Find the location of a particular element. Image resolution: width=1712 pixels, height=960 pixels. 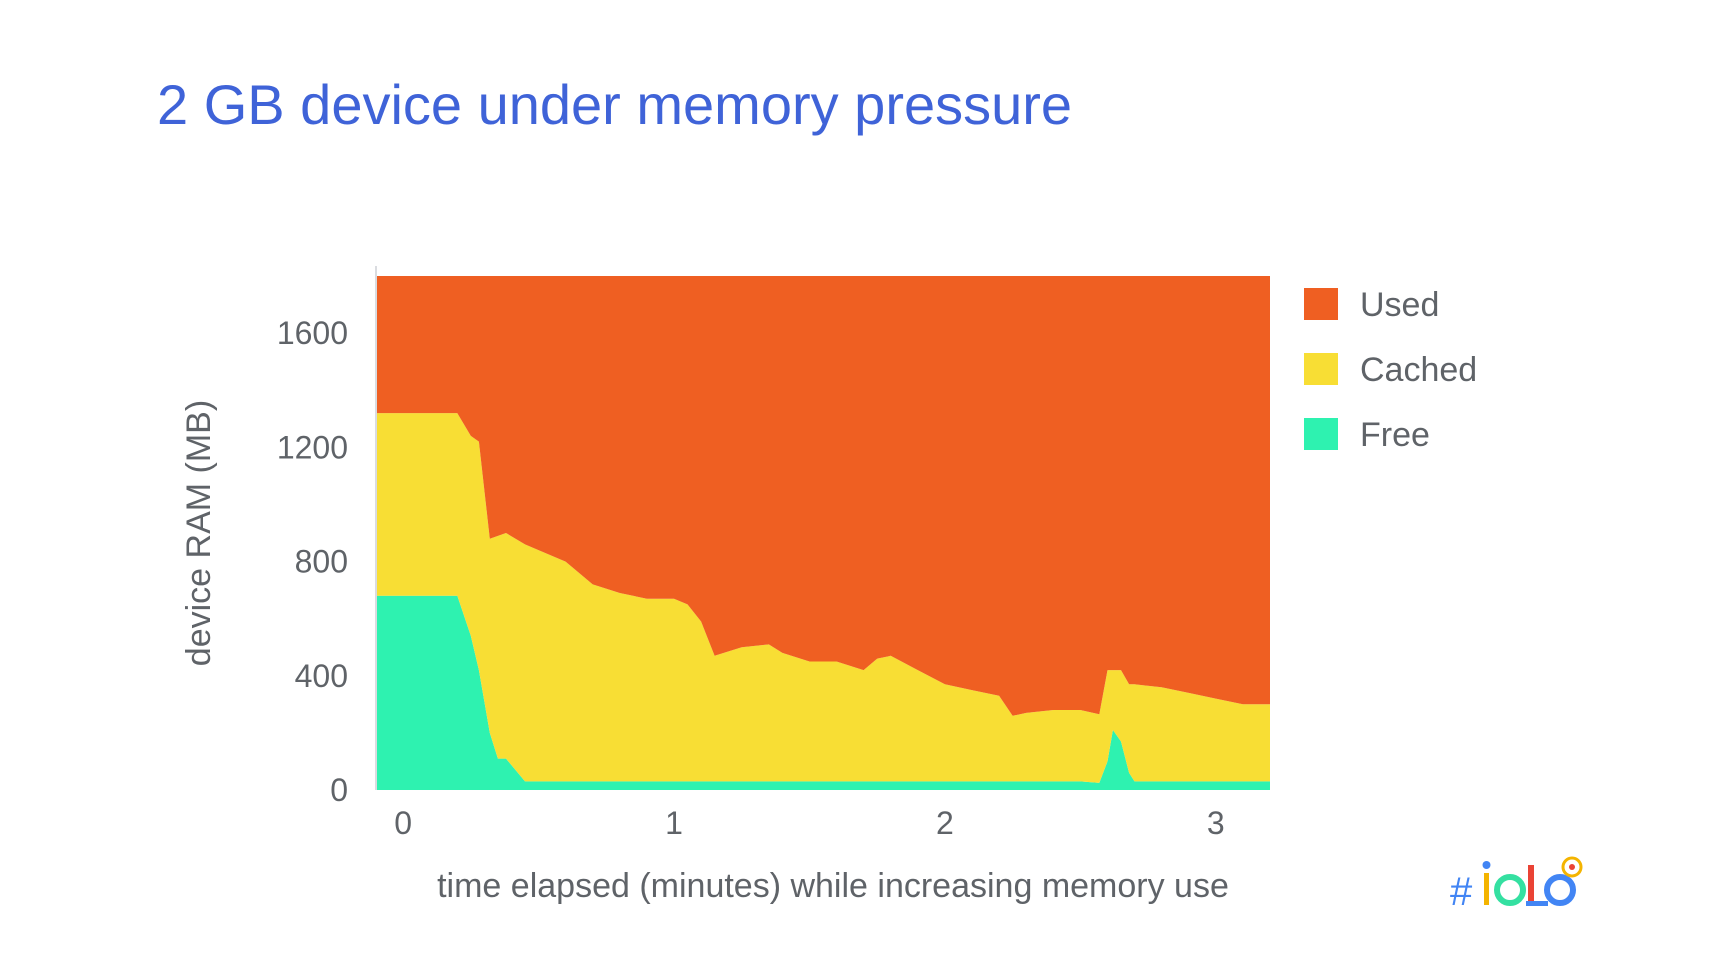

y-axis-label: device RAM (MB) is located at coordinates (199, 533).